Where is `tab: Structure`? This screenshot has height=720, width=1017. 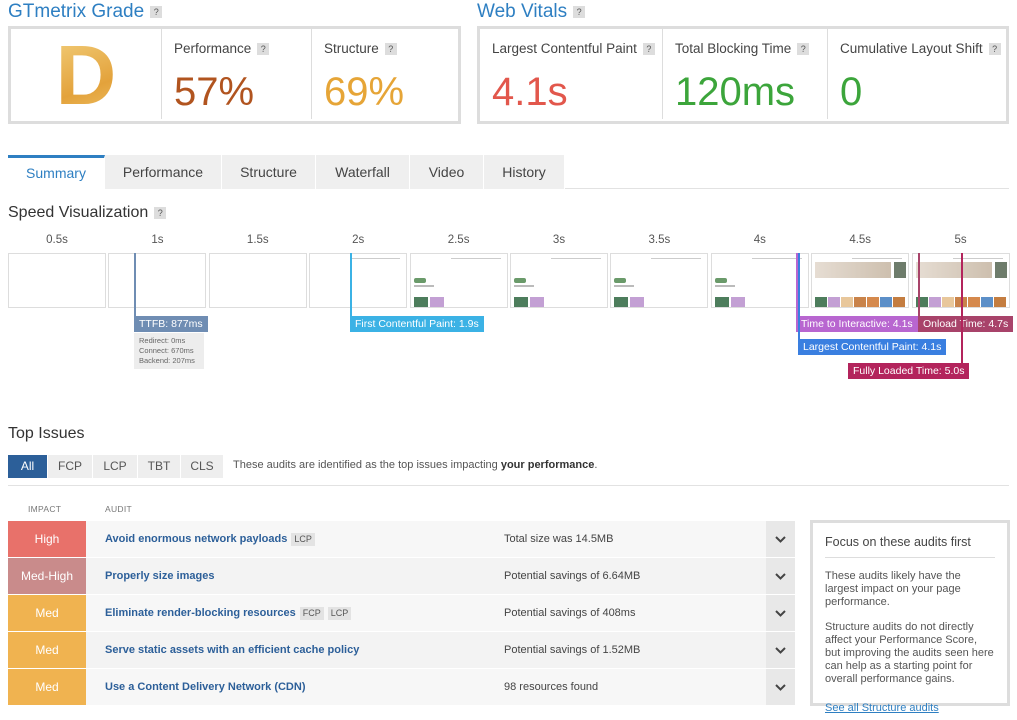 tab: Structure is located at coordinates (269, 172).